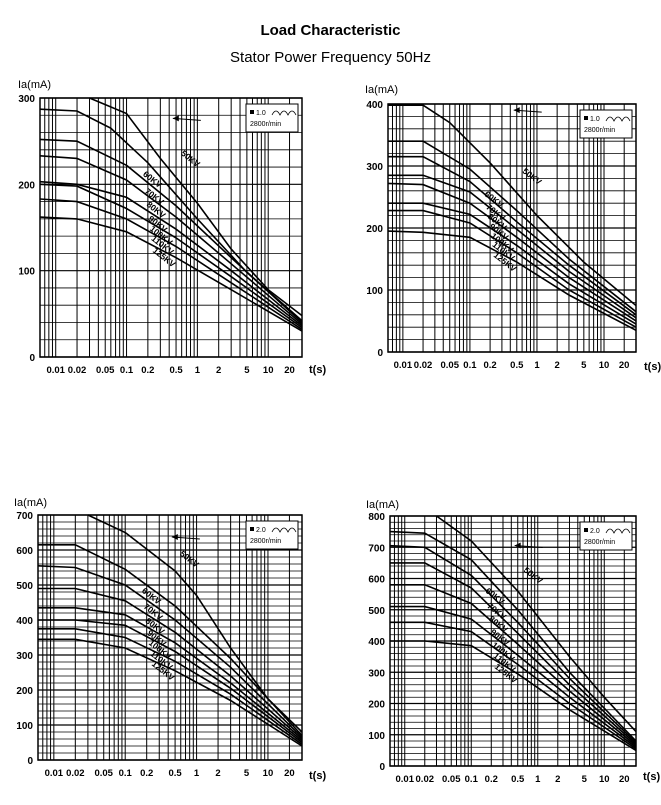 The width and height of the screenshot is (661, 805). Describe the element at coordinates (376, 517) in the screenshot. I see `y-tick-label: 800` at that location.